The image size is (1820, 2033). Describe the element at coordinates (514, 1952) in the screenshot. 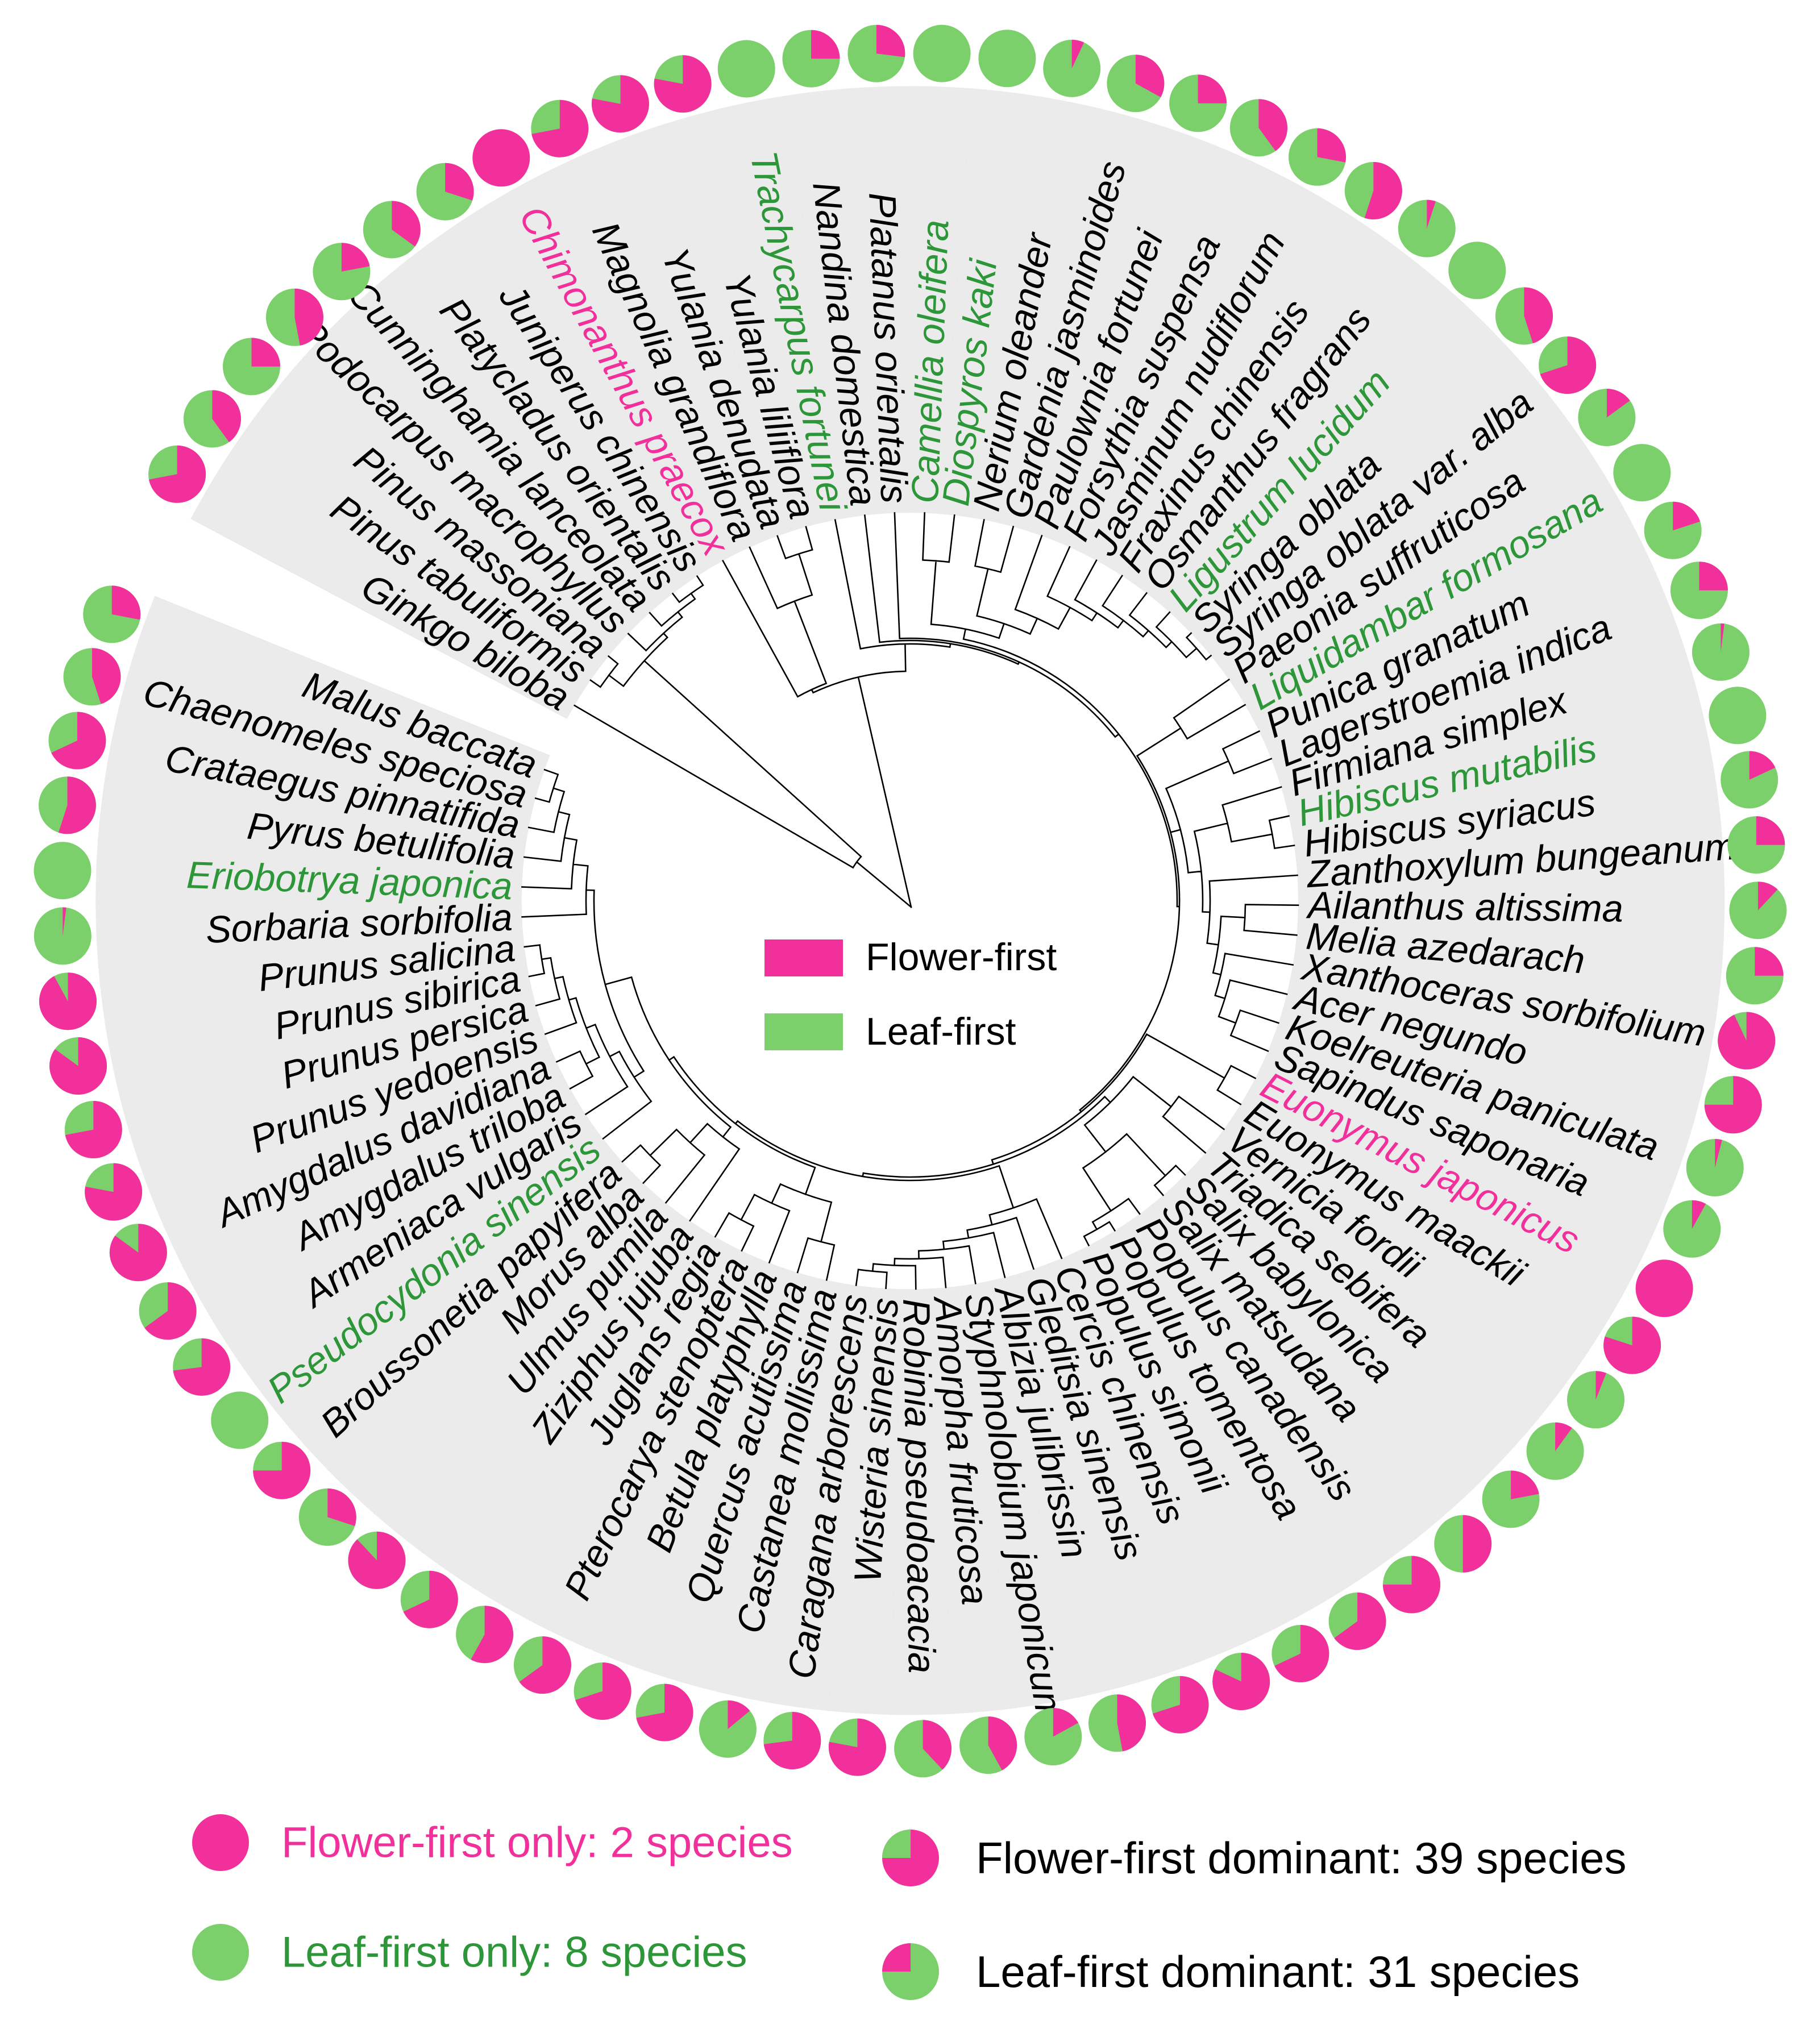

I see `svg-text: Leaf-first only: 8 species` at that location.